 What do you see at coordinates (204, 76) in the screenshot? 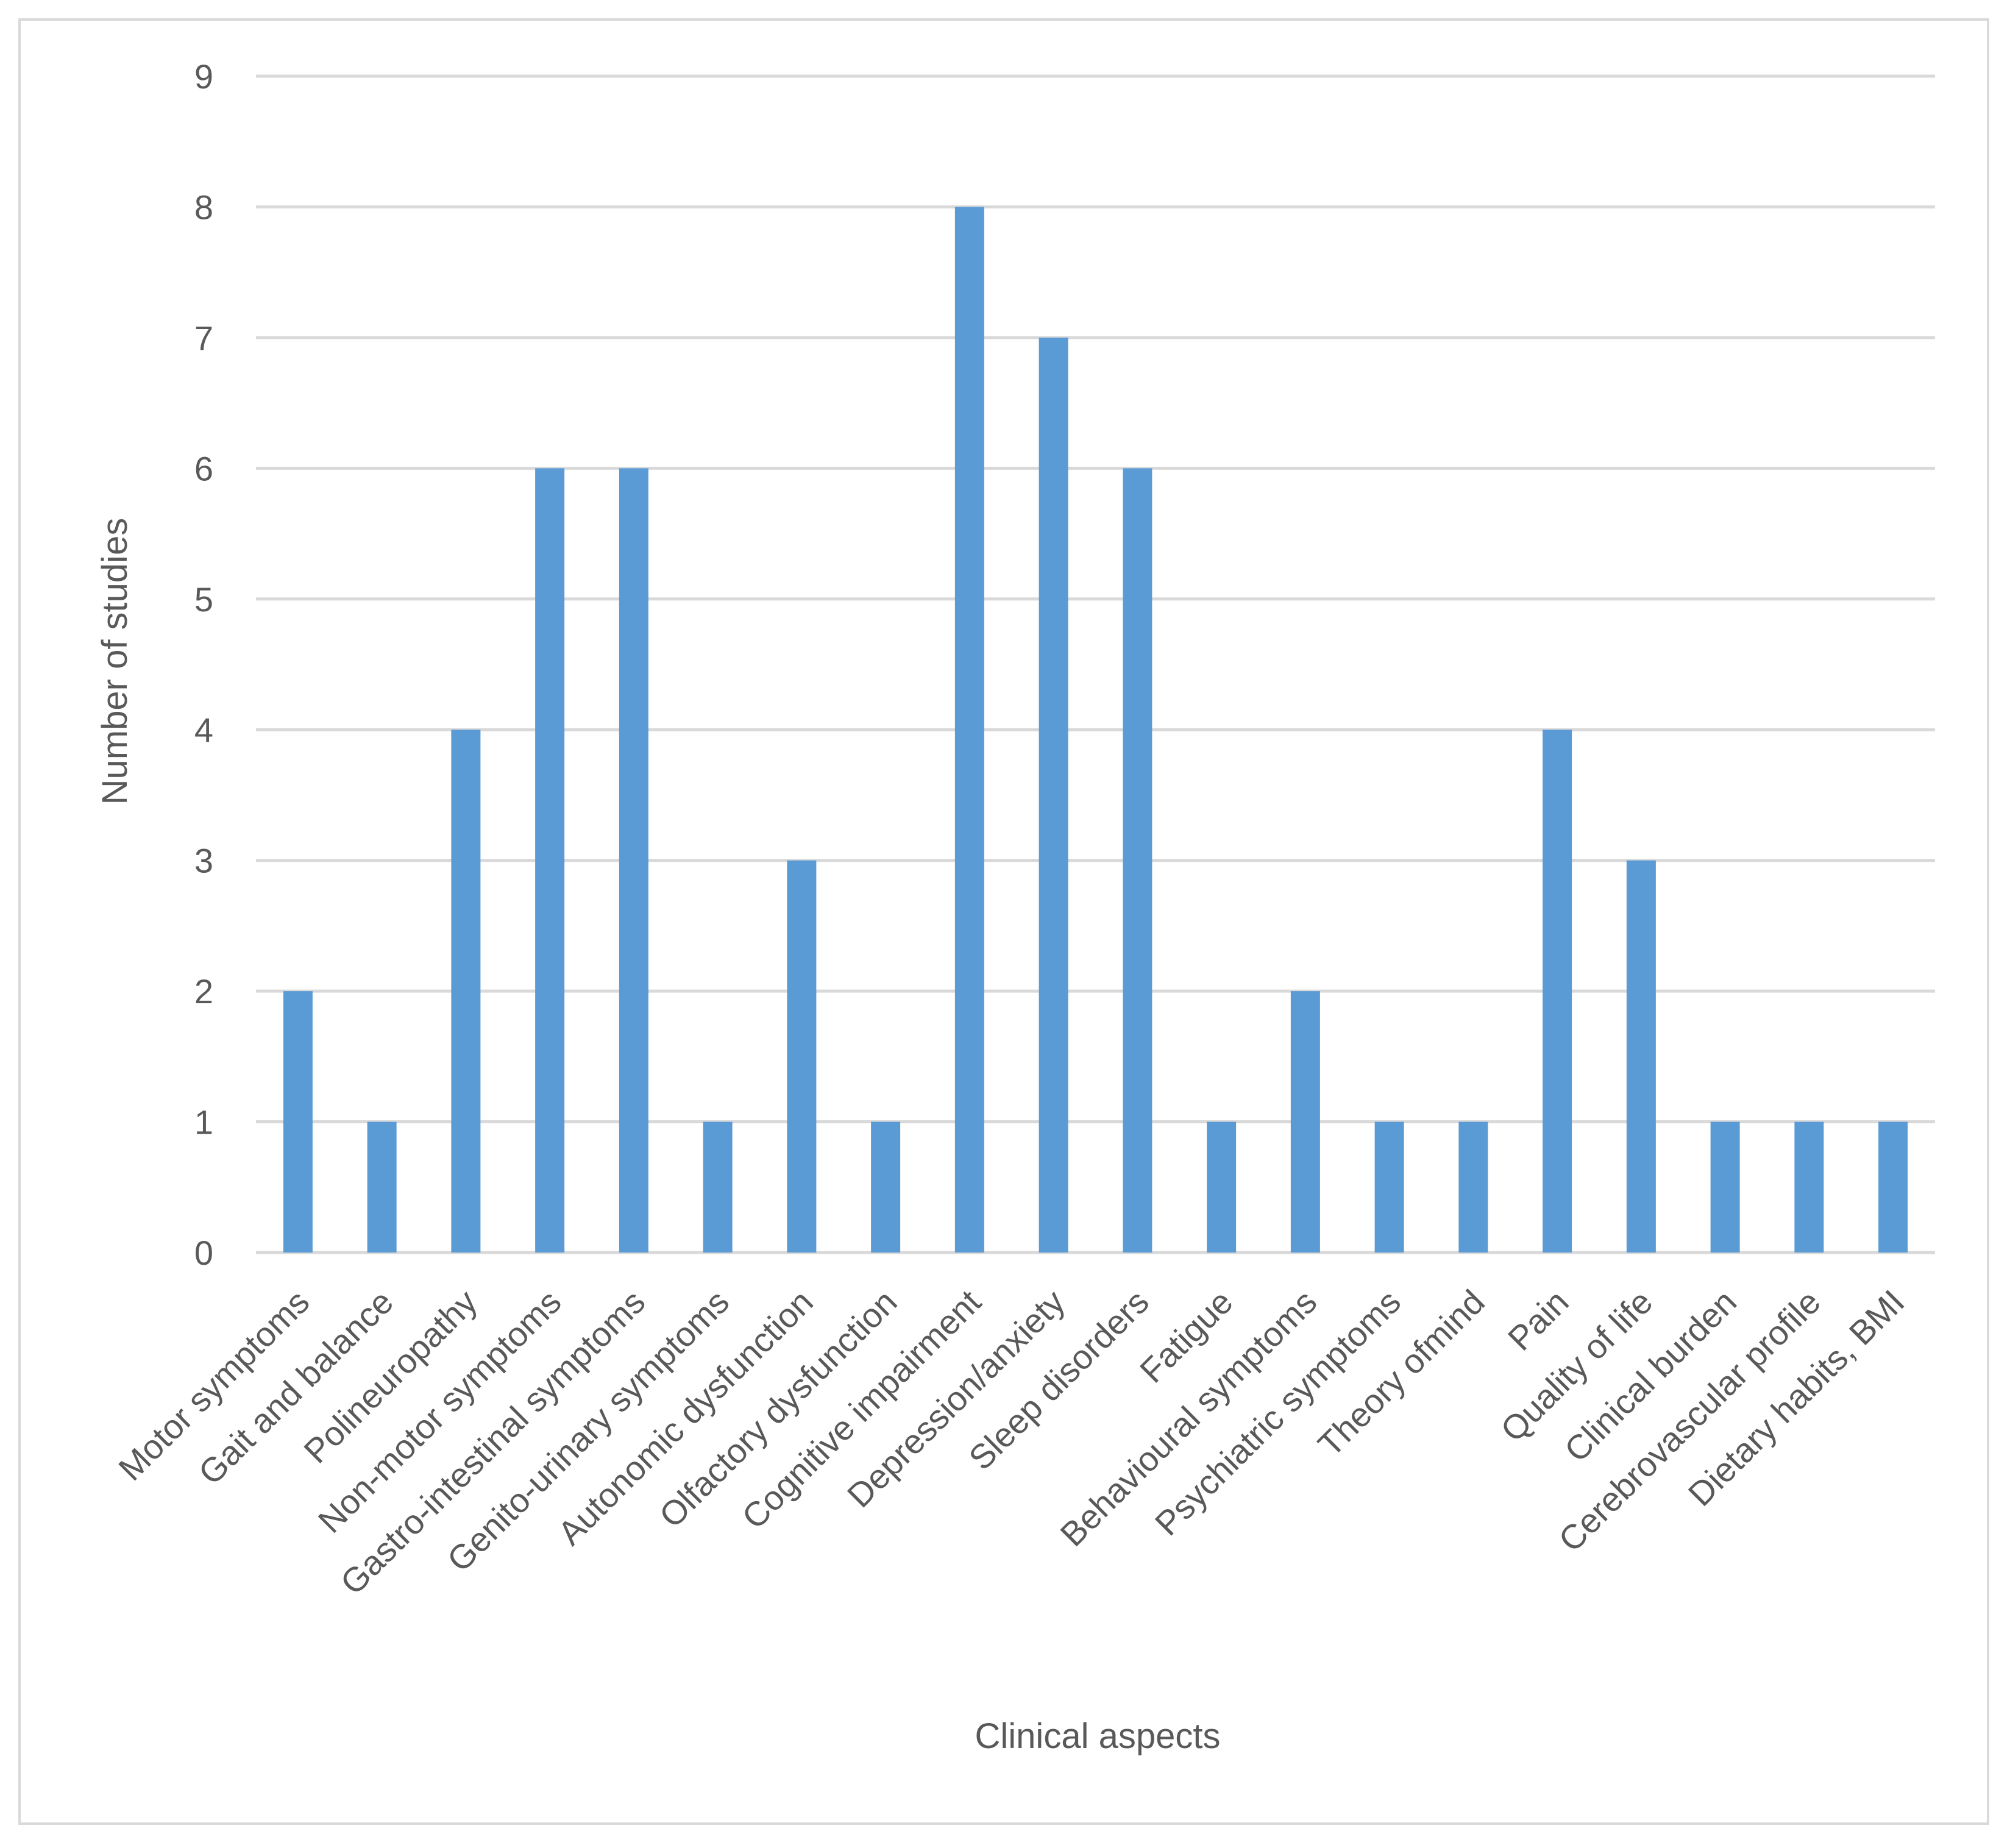
I see `y-tick-label: 9` at bounding box center [204, 76].